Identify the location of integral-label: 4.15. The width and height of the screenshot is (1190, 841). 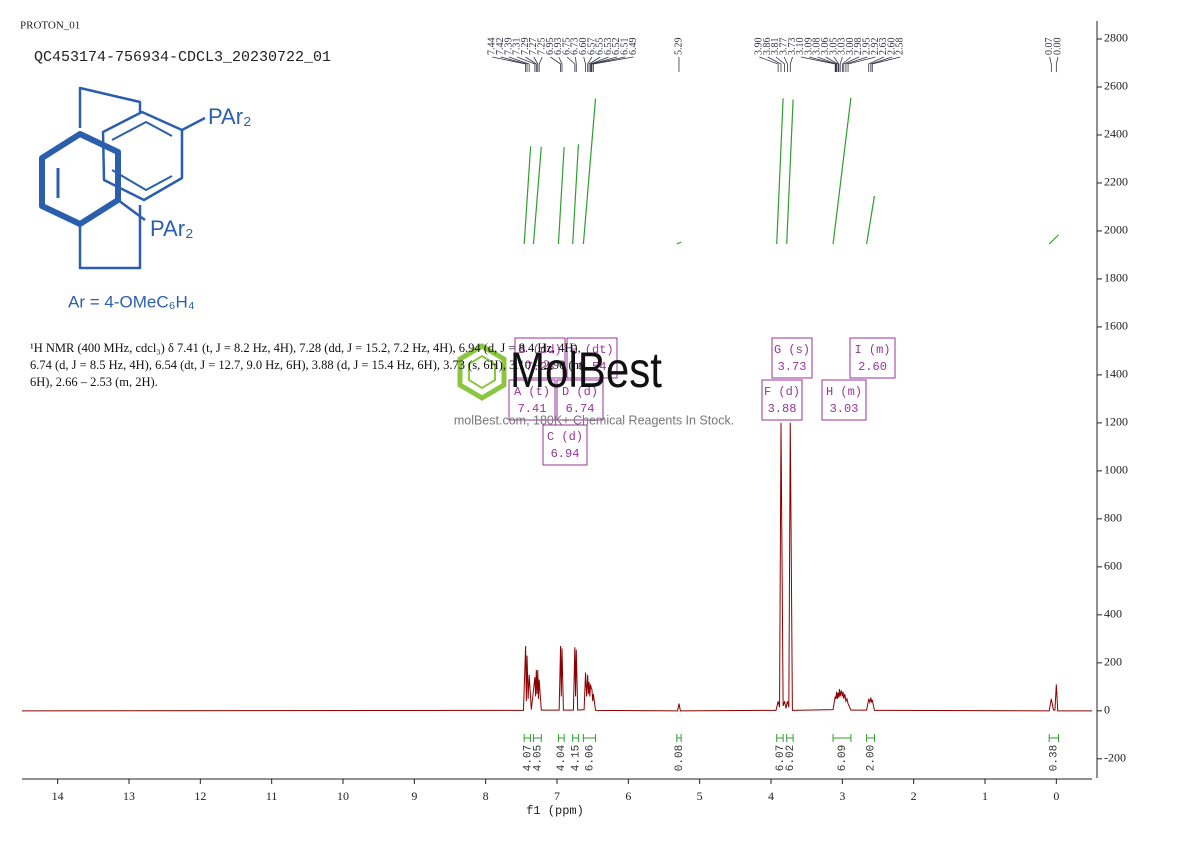
(576, 758).